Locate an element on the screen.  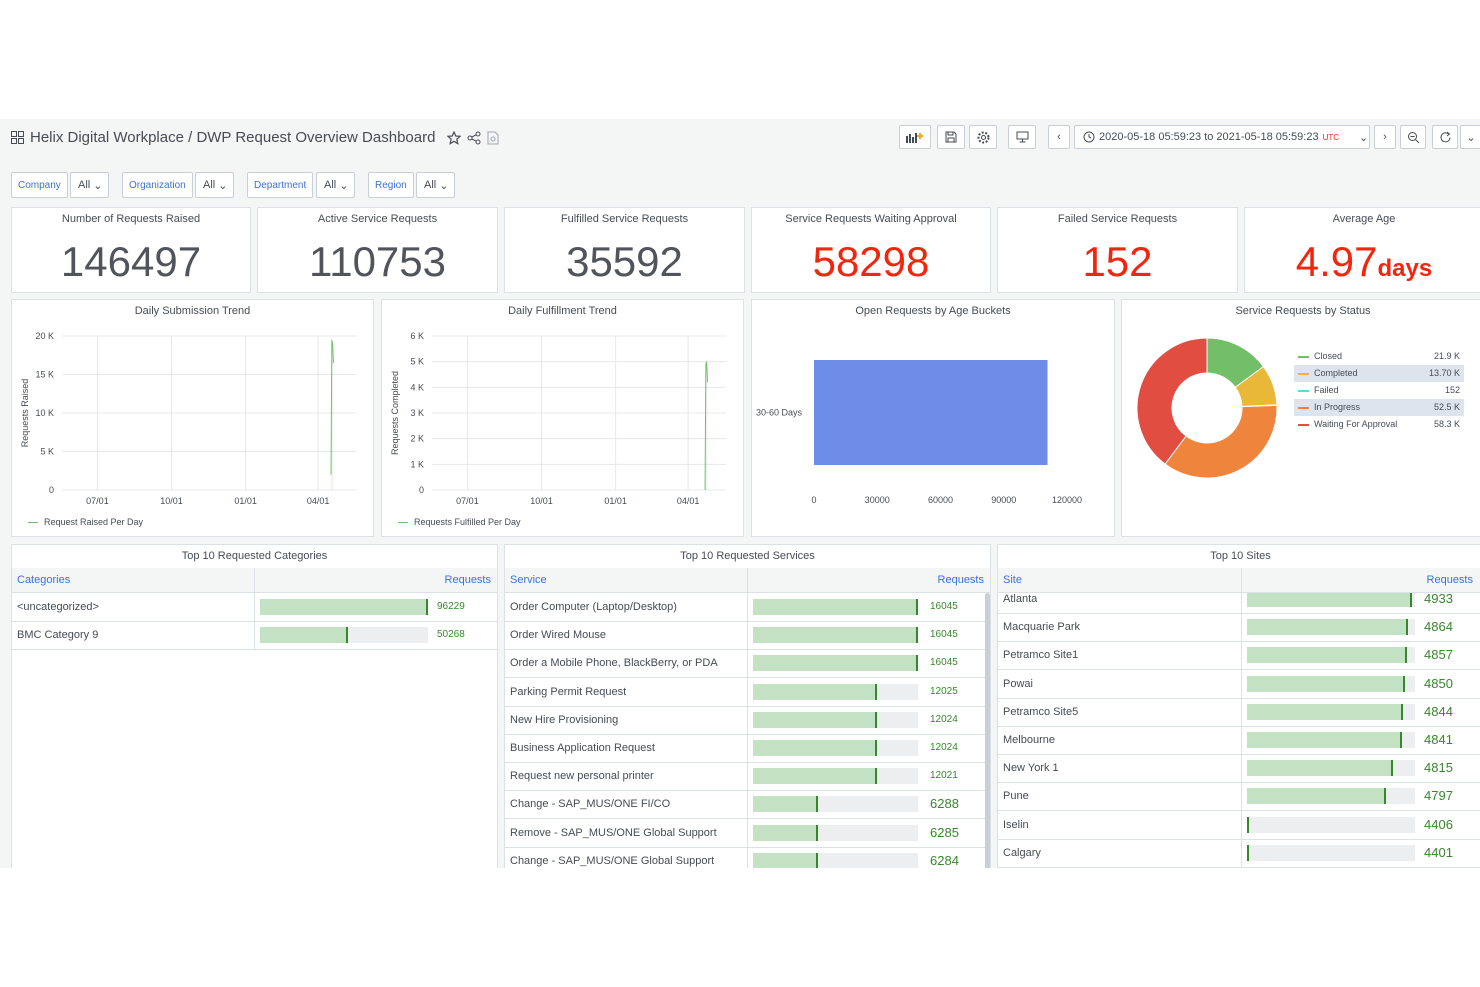
variable-company-select: All ⌄ is located at coordinates (89, 185).